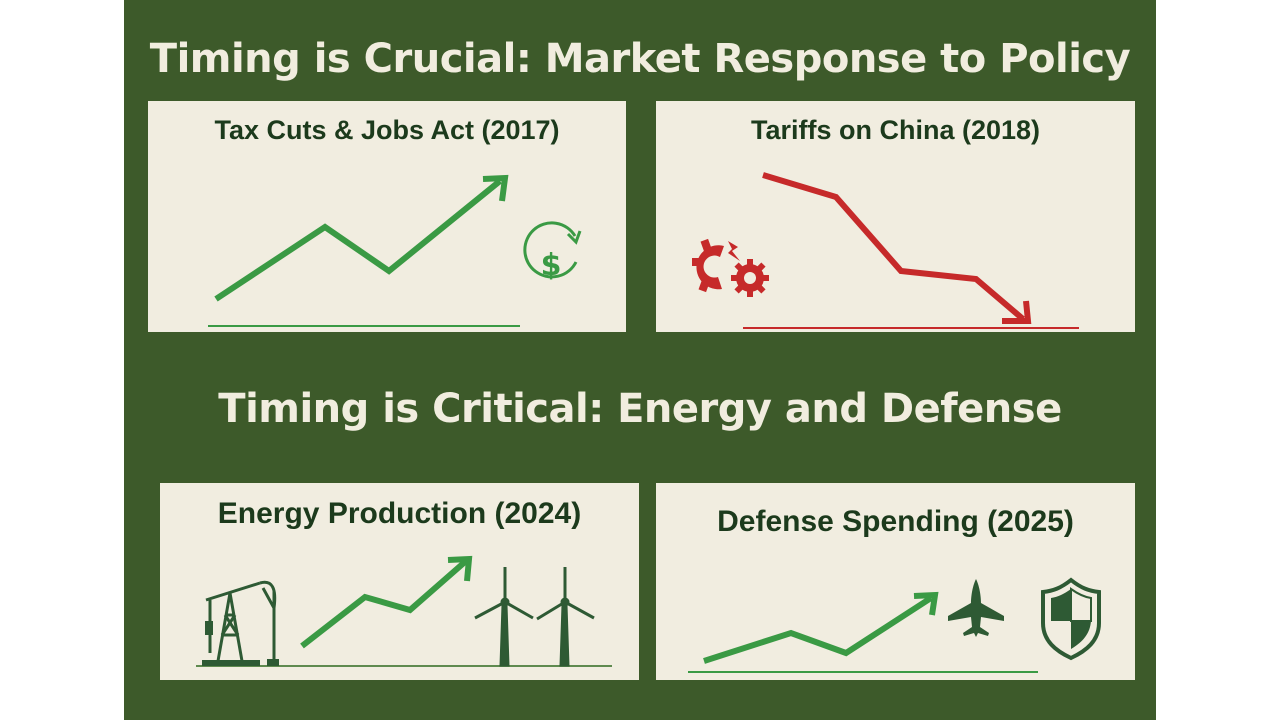 The width and height of the screenshot is (1280, 720). Describe the element at coordinates (730, 267) in the screenshot. I see `broken-gears-icon` at that location.